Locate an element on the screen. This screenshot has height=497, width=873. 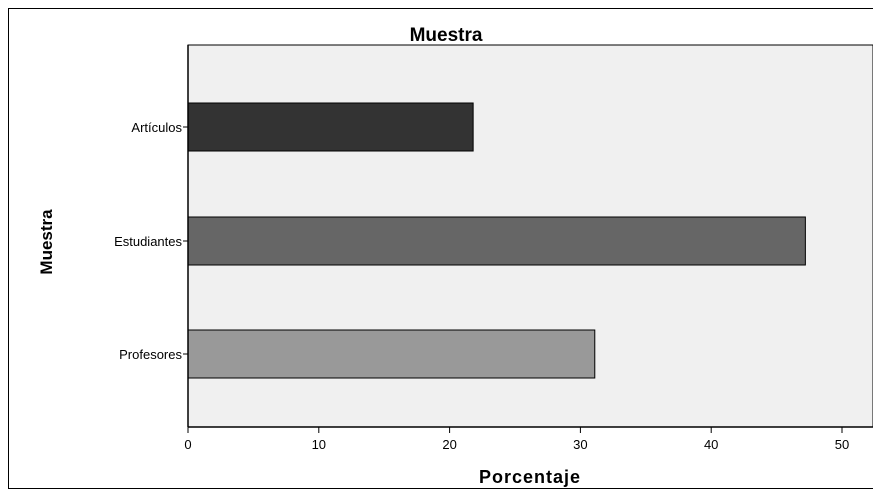
bar-artículos is located at coordinates (330, 127).